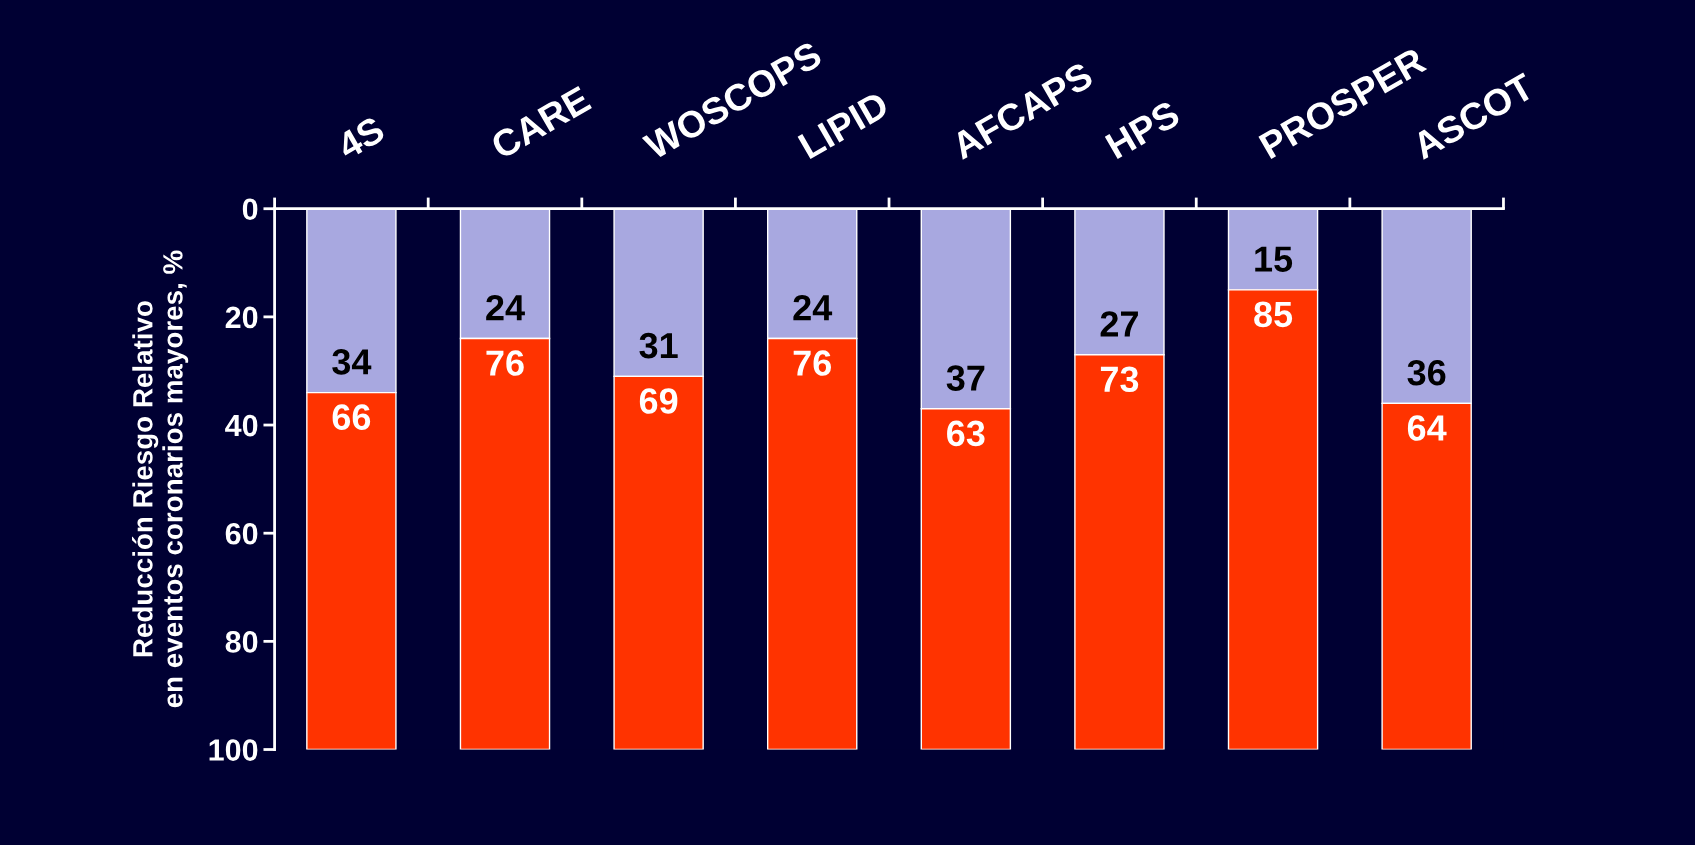 The height and width of the screenshot is (845, 1695). I want to click on data-label: 27, so click(1119, 324).